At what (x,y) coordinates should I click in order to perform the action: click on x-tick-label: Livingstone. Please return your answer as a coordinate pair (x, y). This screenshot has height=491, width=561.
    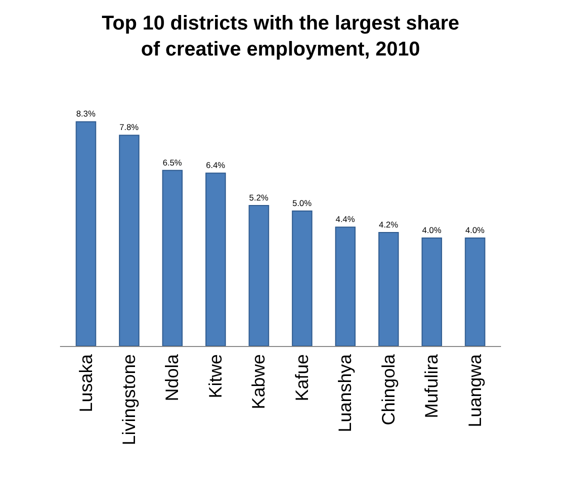
    Looking at the image, I should click on (129, 400).